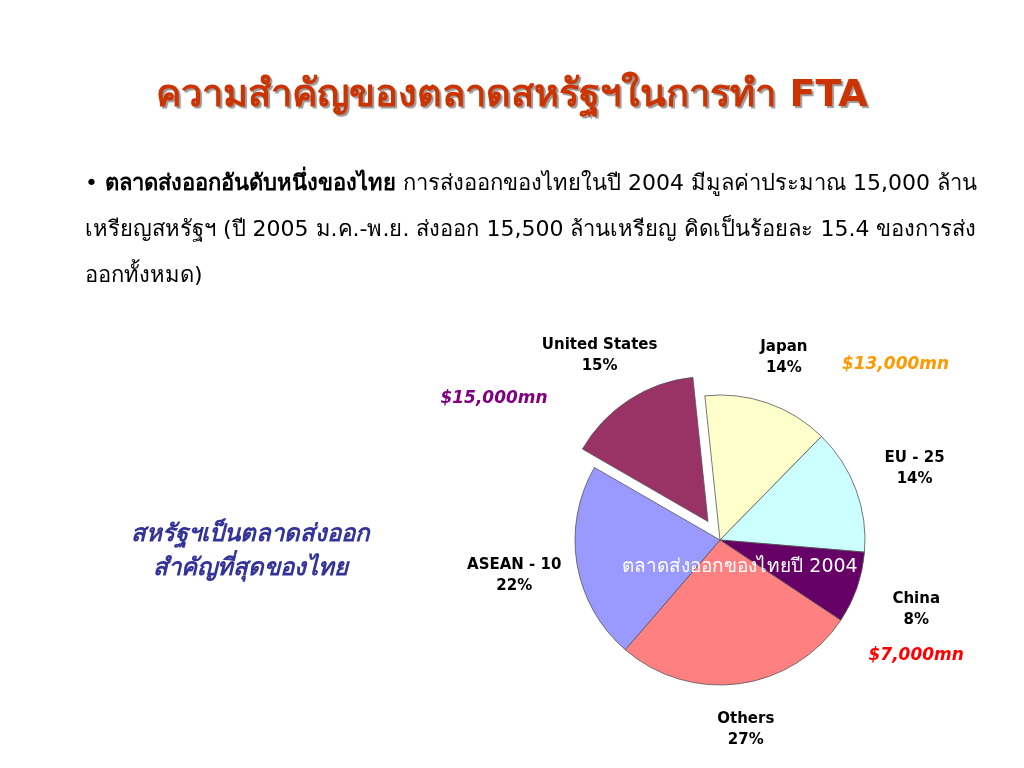 The height and width of the screenshot is (768, 1024). What do you see at coordinates (494, 396) in the screenshot?
I see `text: $15,000mn` at bounding box center [494, 396].